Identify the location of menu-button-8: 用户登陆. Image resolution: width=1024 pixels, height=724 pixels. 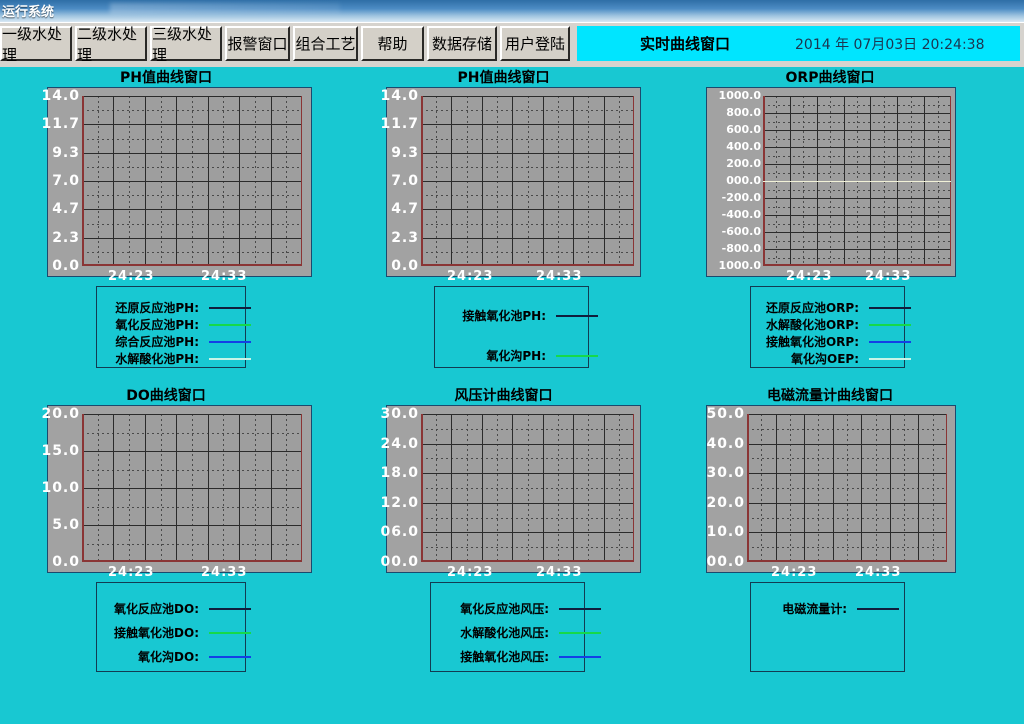
(535, 43).